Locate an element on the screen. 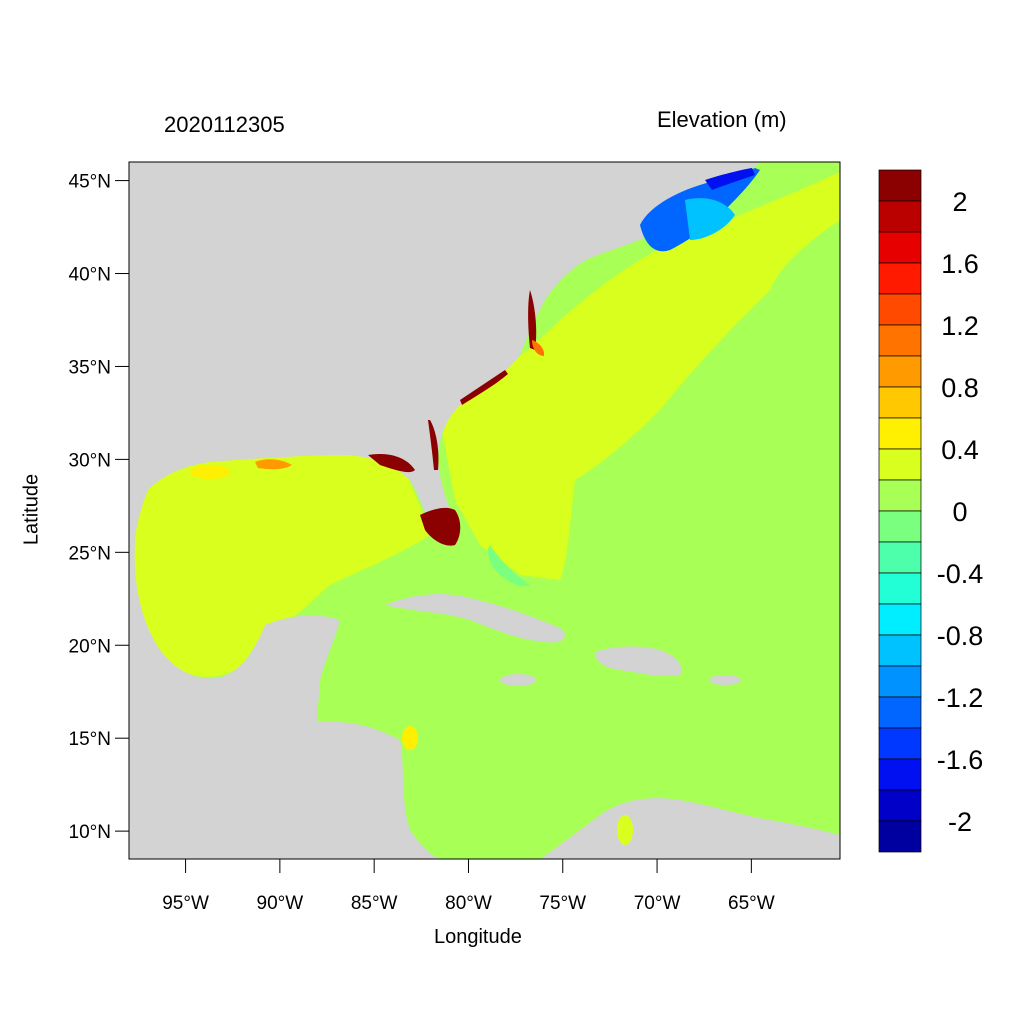  lat-tick-label: 15°N is located at coordinates (90, 739).